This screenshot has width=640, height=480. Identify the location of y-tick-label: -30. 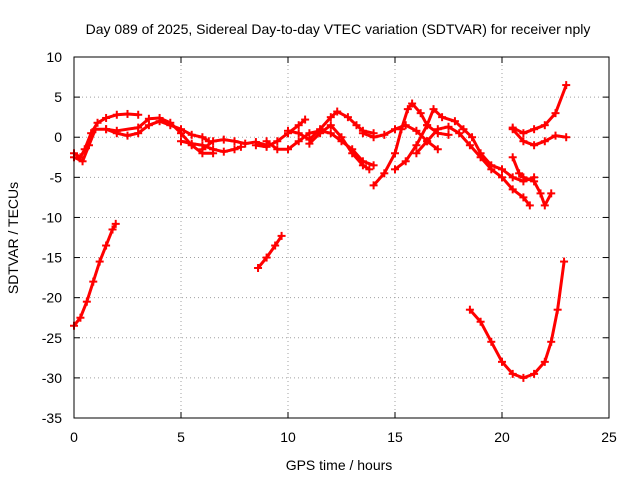
(52, 378).